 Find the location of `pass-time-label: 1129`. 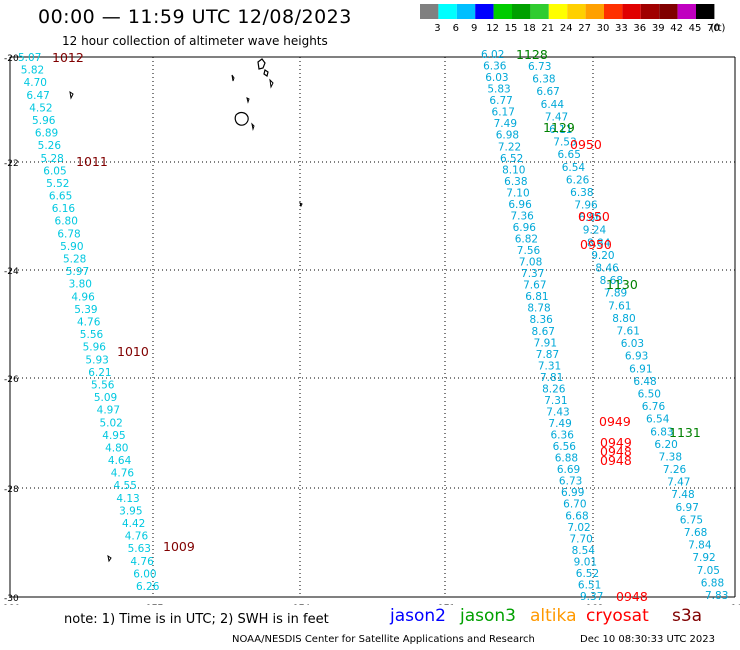

pass-time-label: 1129 is located at coordinates (559, 127).